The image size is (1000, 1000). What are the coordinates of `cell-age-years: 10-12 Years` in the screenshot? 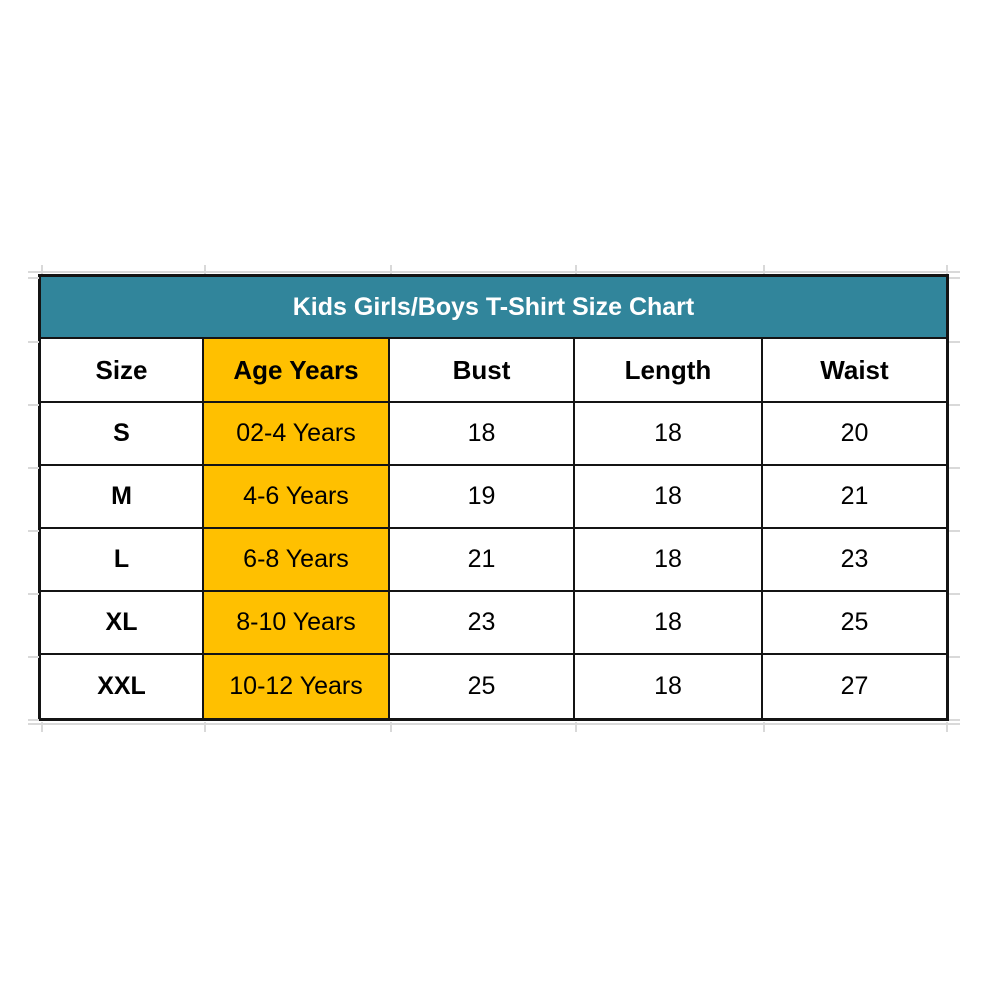 It's located at (297, 686).